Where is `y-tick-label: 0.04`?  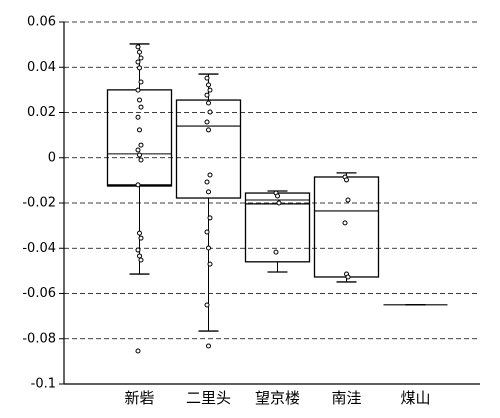
y-tick-label: 0.04 is located at coordinates (41, 67).